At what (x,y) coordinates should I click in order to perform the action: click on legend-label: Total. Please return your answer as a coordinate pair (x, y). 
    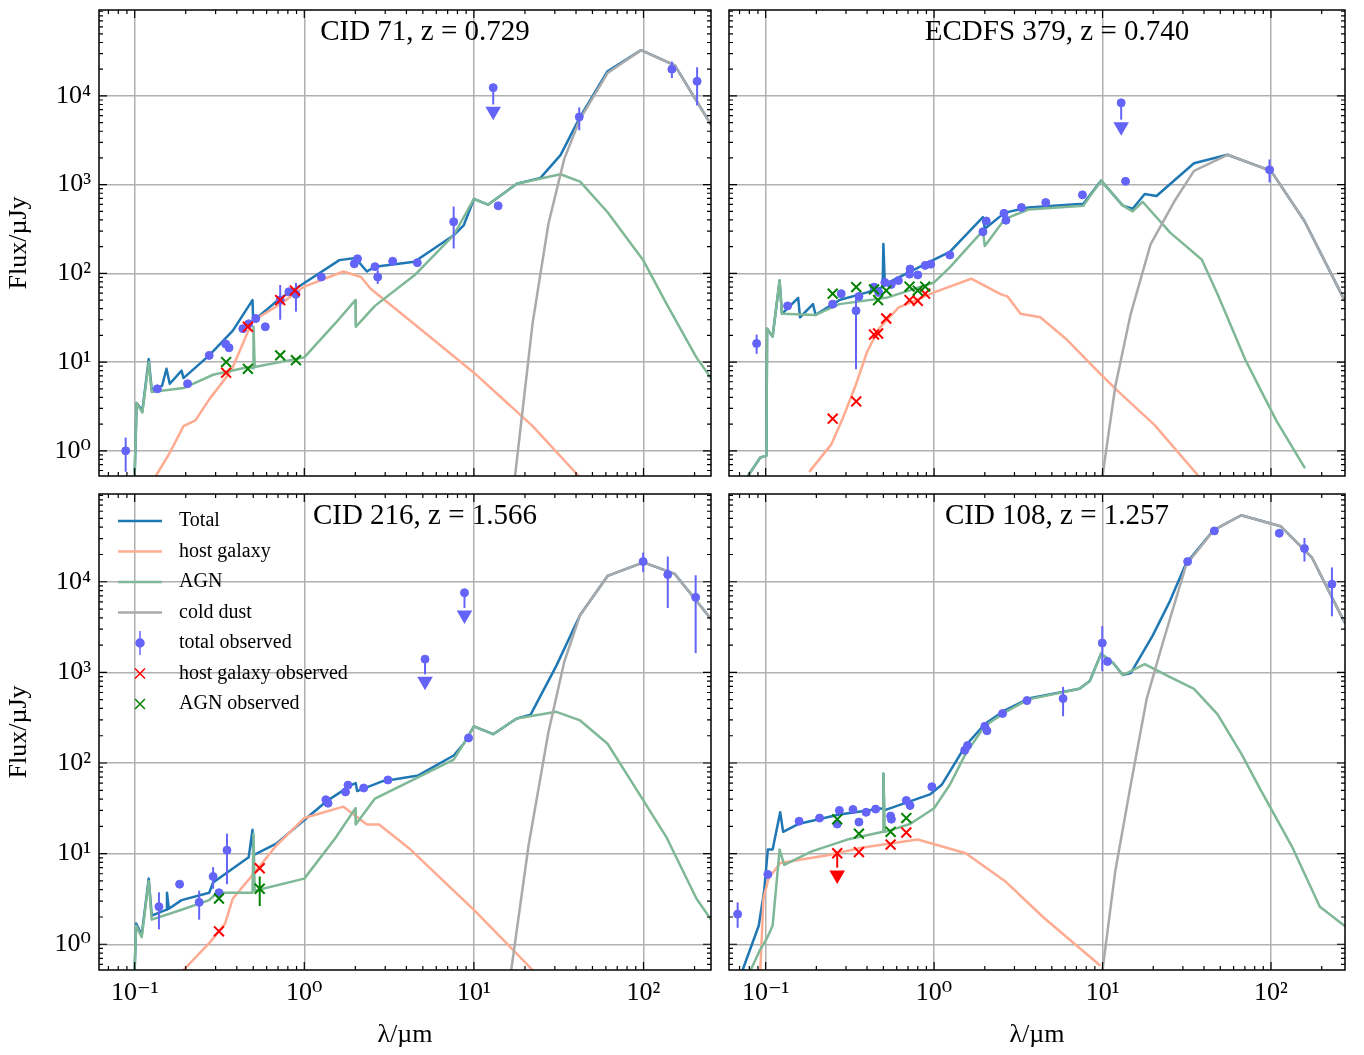
    Looking at the image, I should click on (200, 519).